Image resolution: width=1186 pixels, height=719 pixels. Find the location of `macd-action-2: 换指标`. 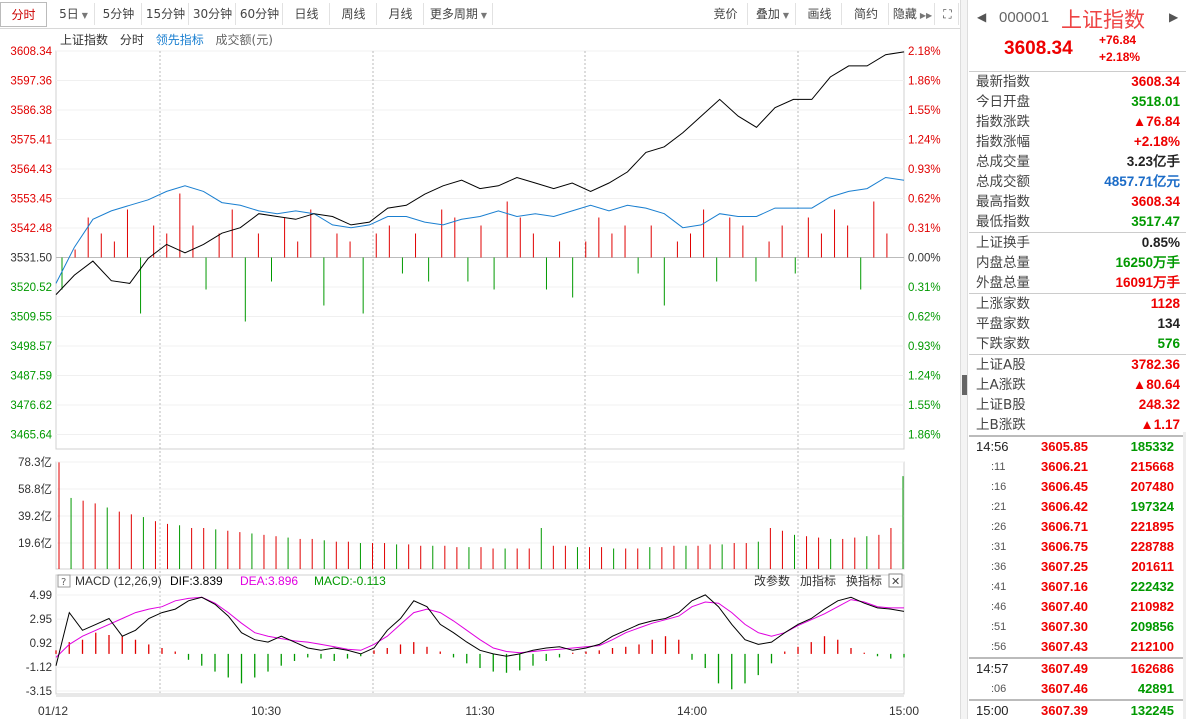

macd-action-2: 换指标 is located at coordinates (864, 580).